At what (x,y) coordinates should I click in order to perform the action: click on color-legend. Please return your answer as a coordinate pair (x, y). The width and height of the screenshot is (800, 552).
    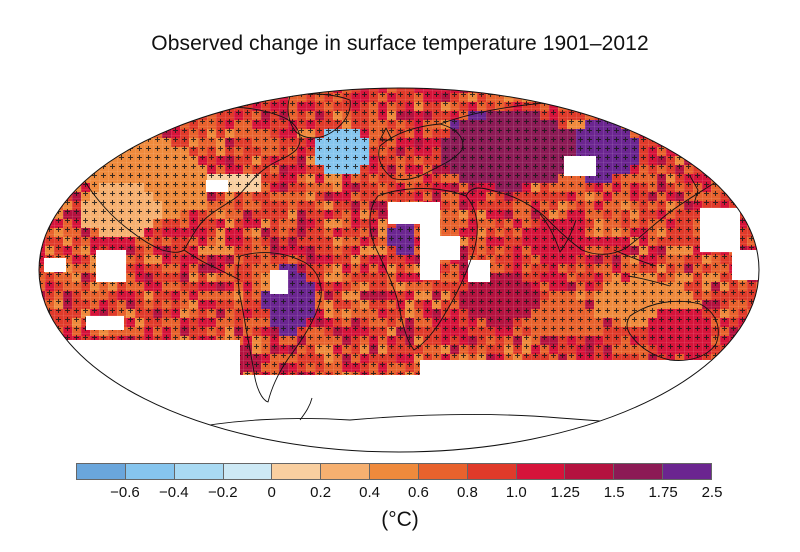
    Looking at the image, I should click on (394, 471).